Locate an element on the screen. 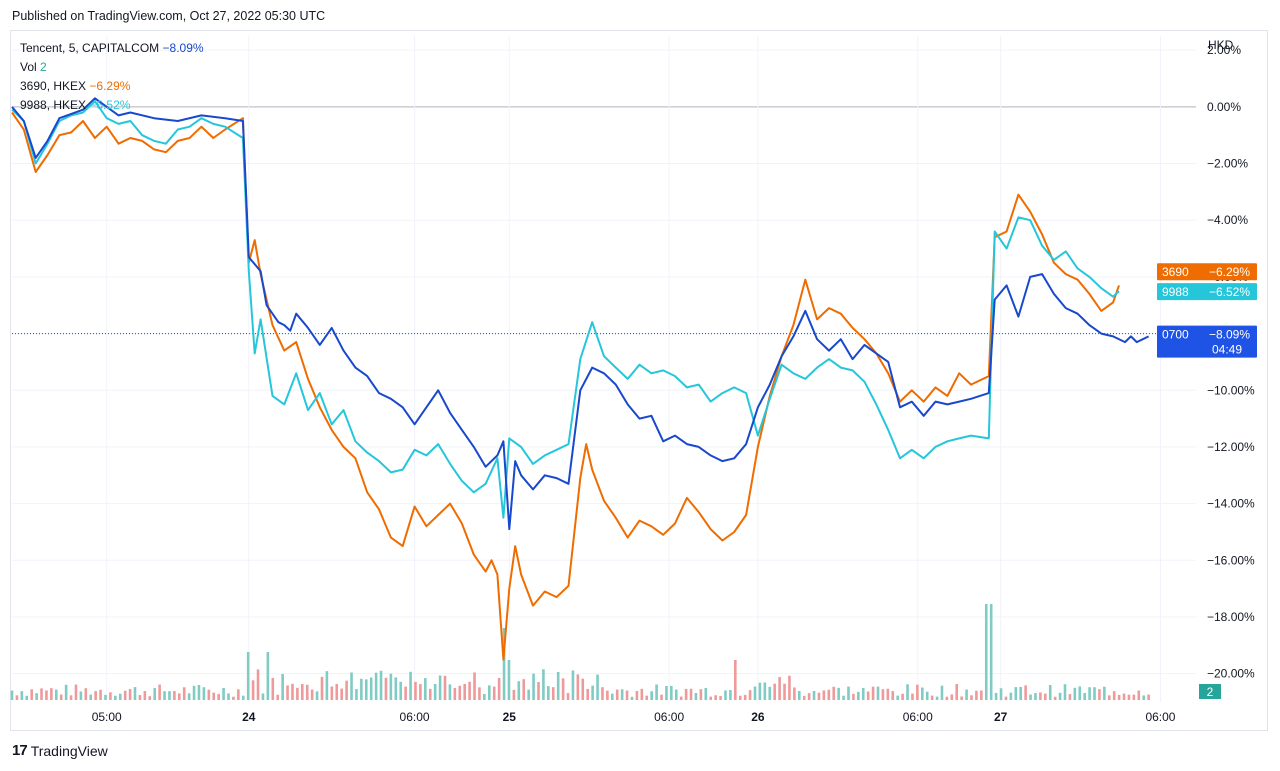 This screenshot has width=1280, height=771. legend-row-3690: 3690, HKEX −6.29% is located at coordinates (112, 86).